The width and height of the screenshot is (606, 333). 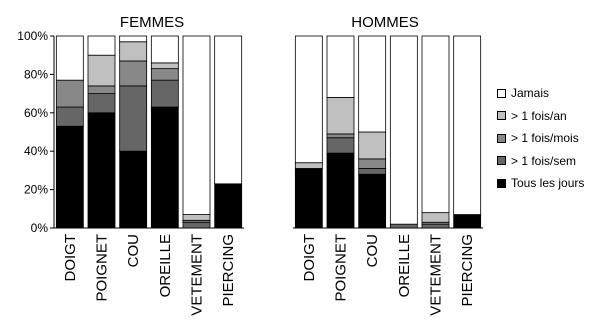 I want to click on x-tick-label-femmes-piercing: PIERCING, so click(x=228, y=270).